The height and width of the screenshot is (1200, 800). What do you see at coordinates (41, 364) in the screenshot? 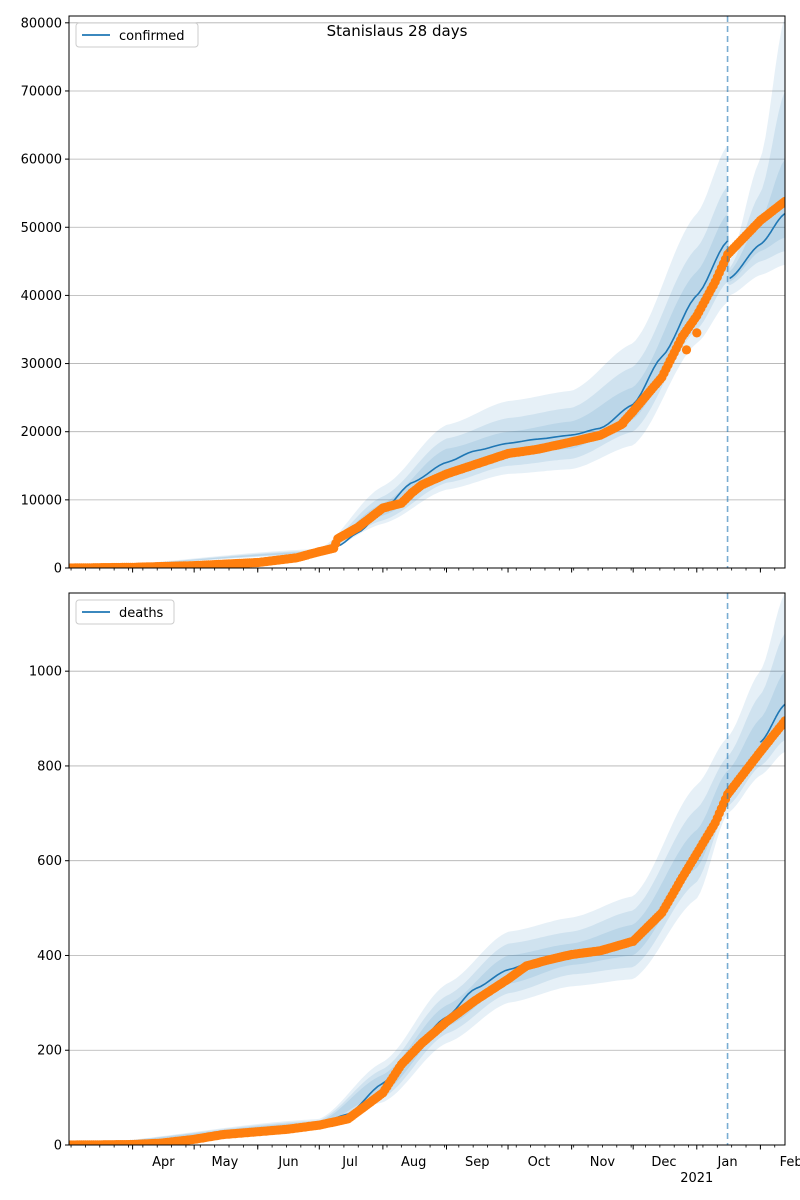
I see `y-tick-label: 30000` at bounding box center [41, 364].